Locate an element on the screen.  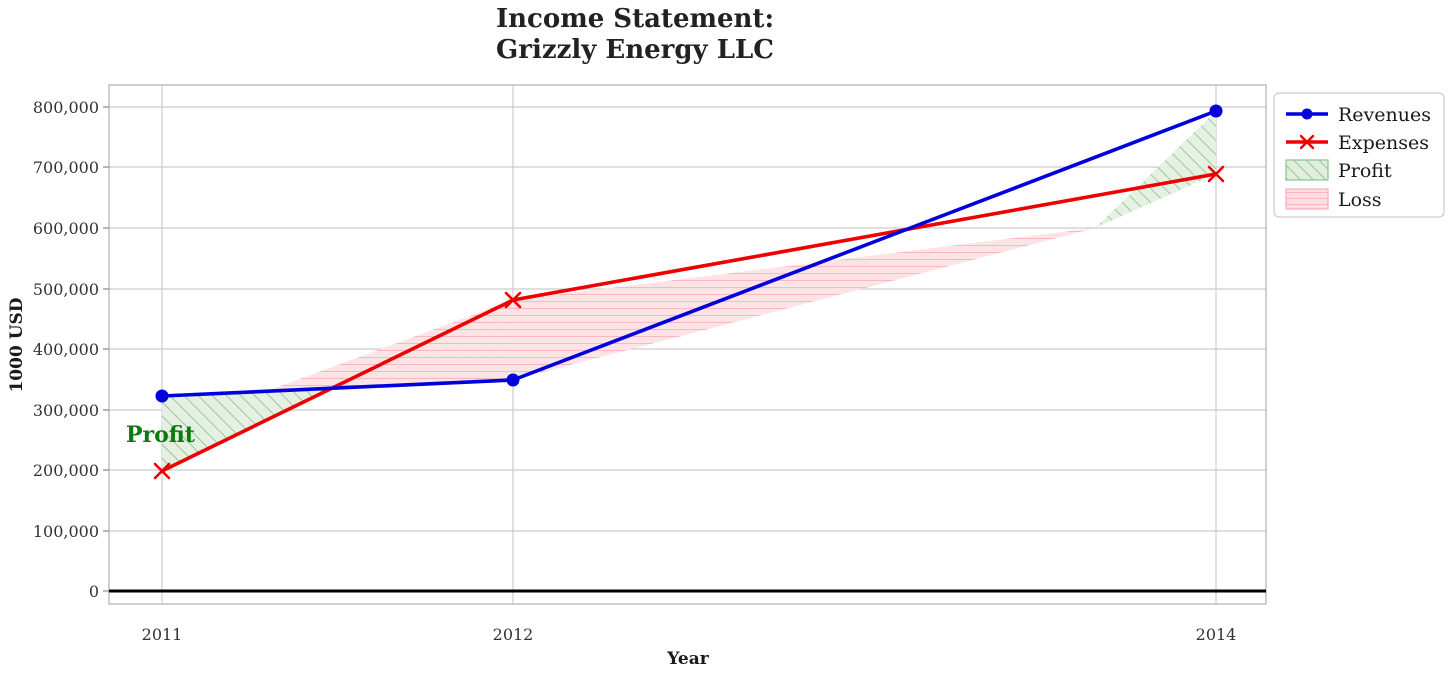
legend-marker-revenues-circle is located at coordinates (1307, 114).